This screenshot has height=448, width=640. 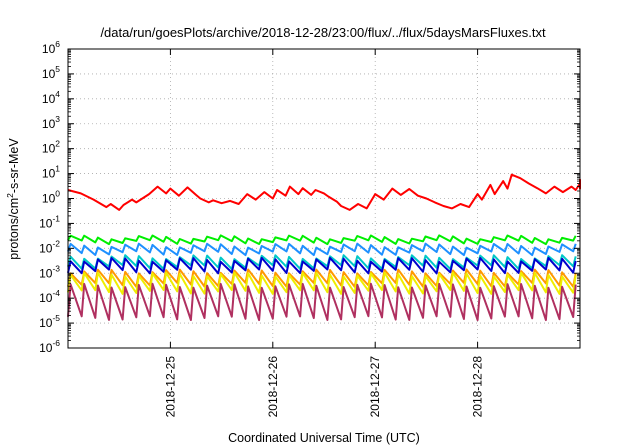 I want to click on y-tick-label: 10⁵, so click(x=51, y=72).